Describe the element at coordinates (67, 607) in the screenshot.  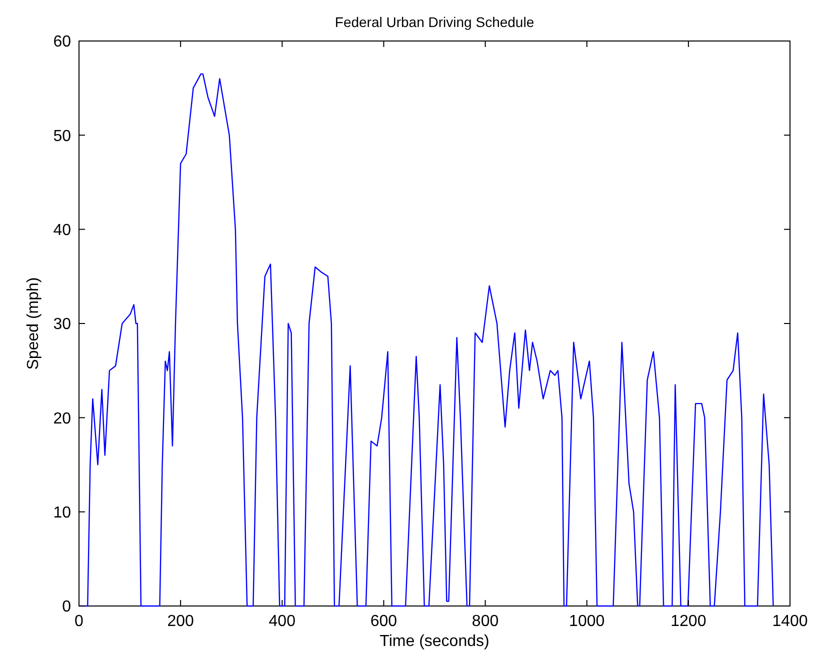
I see `y-tick-label: 0` at that location.